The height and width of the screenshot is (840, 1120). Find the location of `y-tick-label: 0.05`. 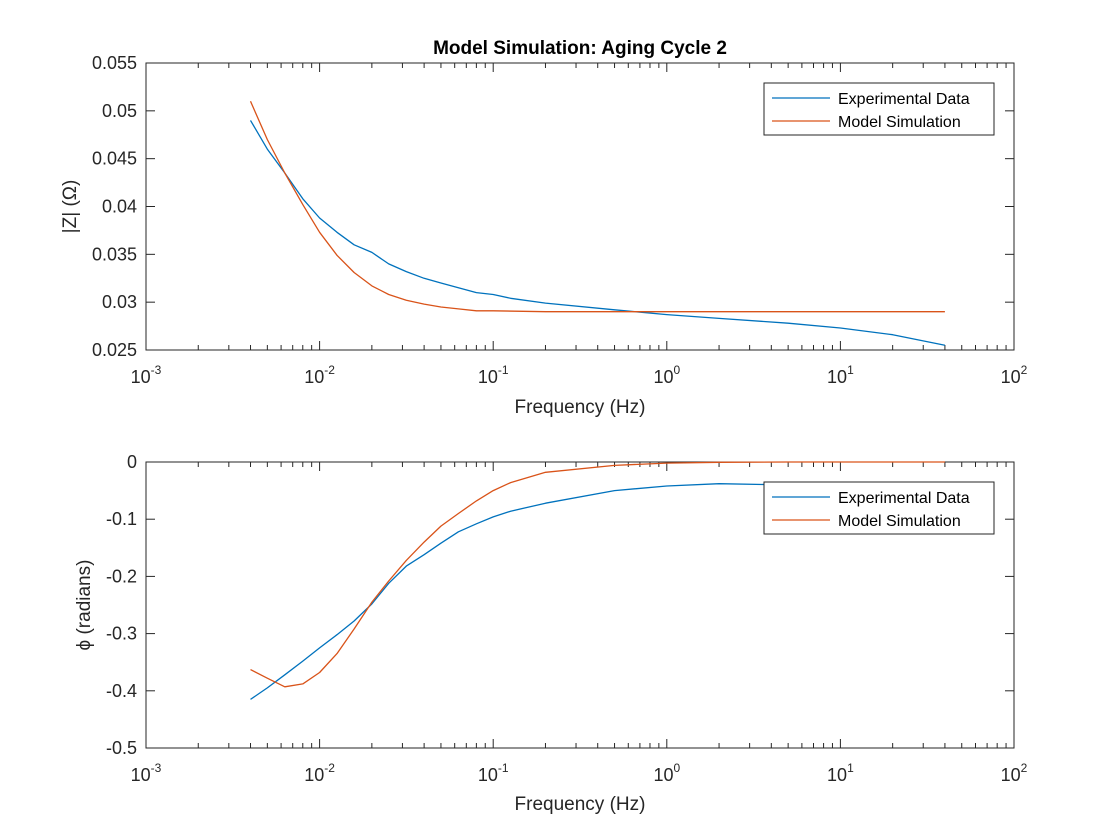

y-tick-label: 0.05 is located at coordinates (119, 111).